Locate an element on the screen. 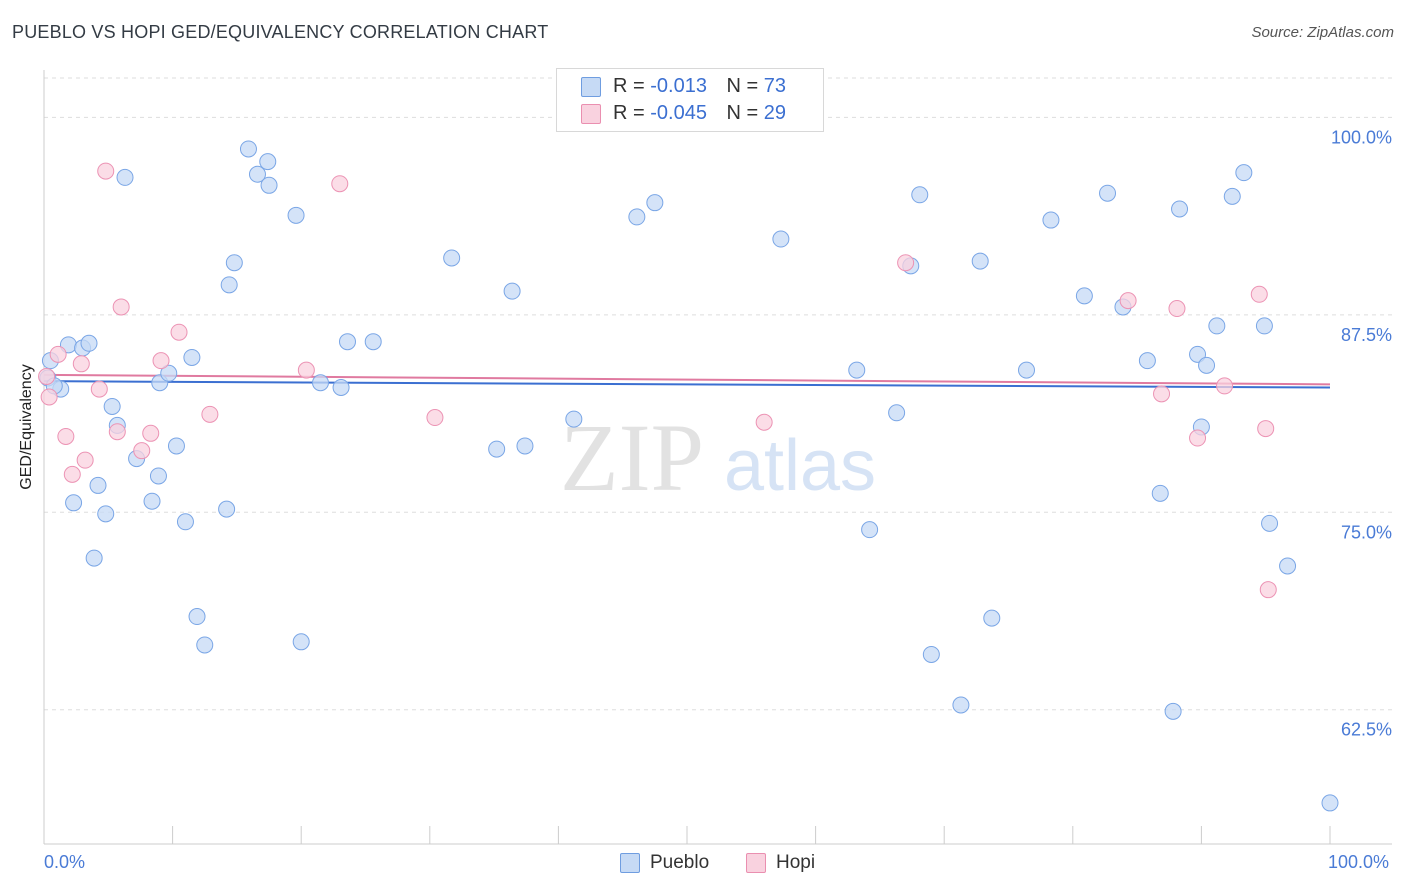  hopi-r-value: -0.045 is located at coordinates (678, 113).